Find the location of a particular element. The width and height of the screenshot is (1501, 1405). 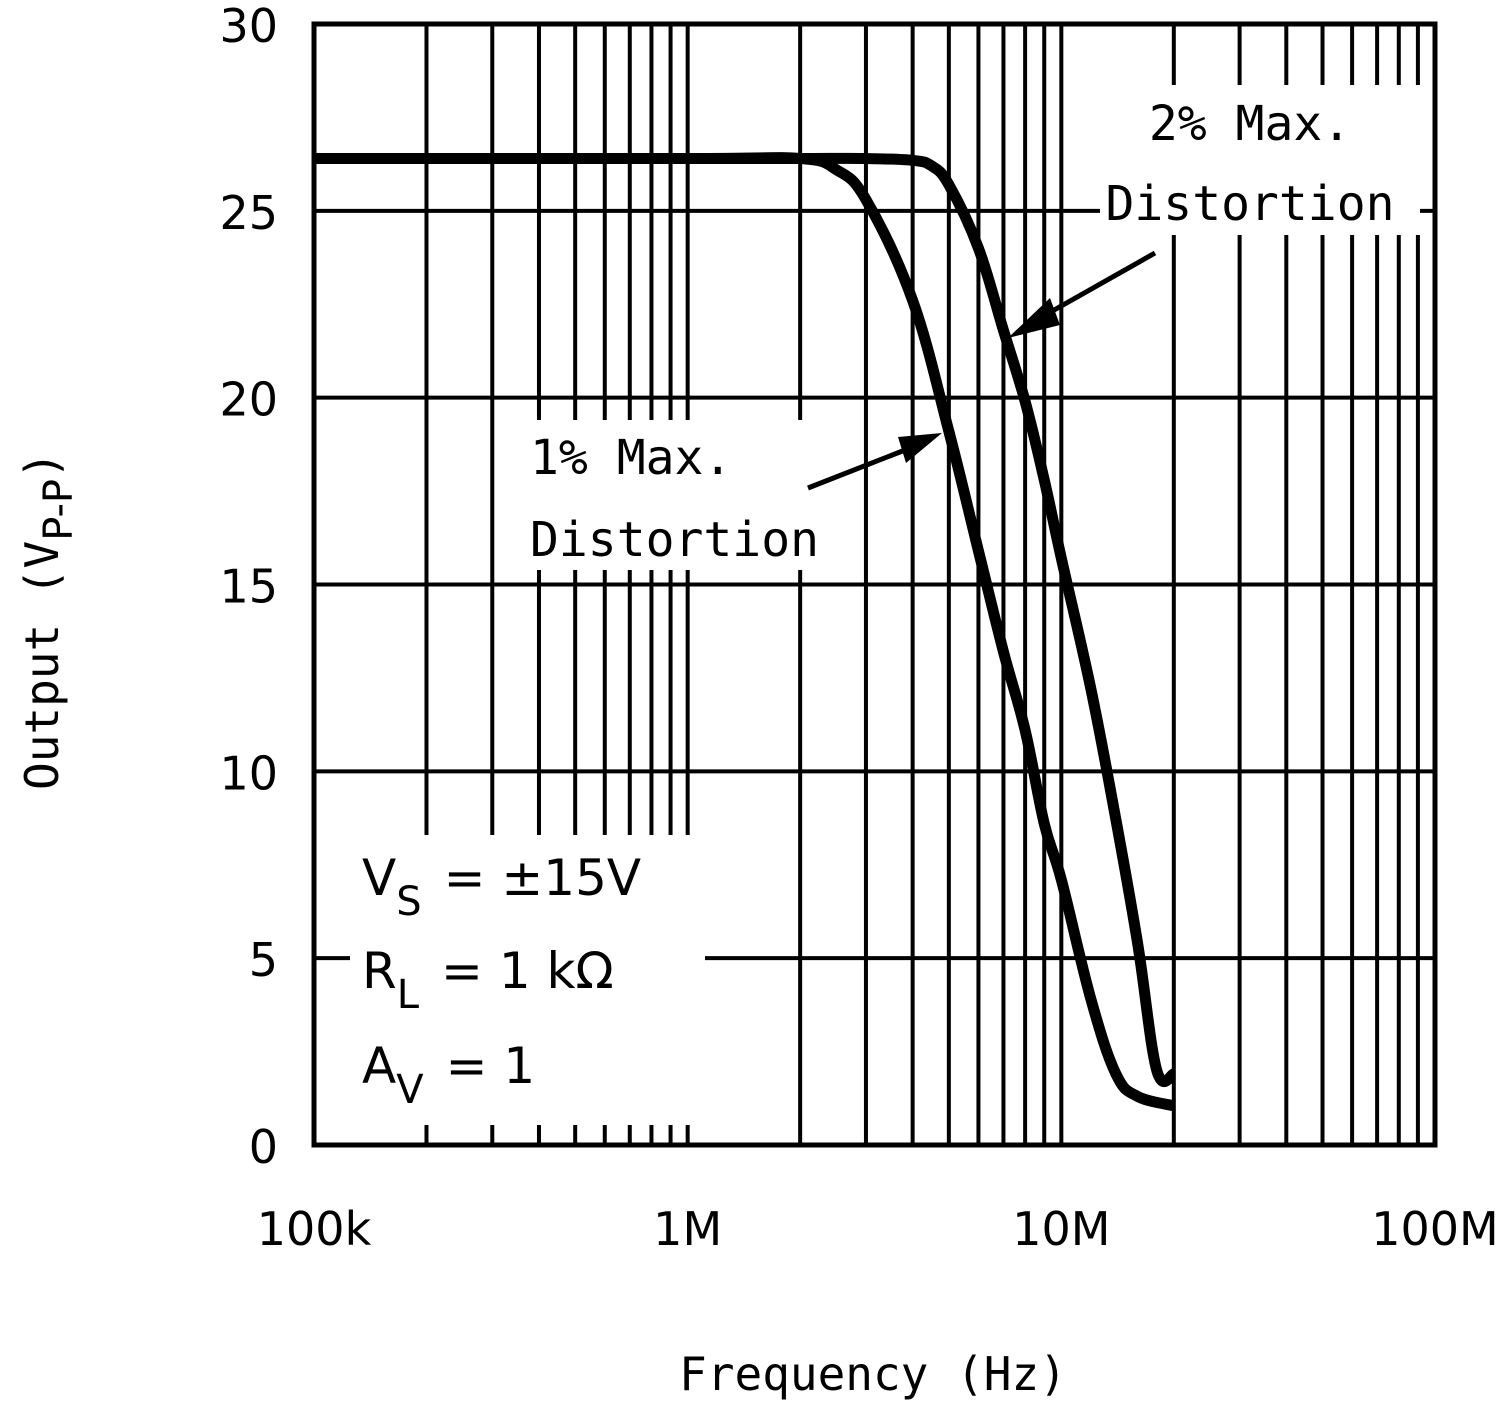

y-tick-labels: 0 5 10 15 20 25 30 is located at coordinates (248, 587).